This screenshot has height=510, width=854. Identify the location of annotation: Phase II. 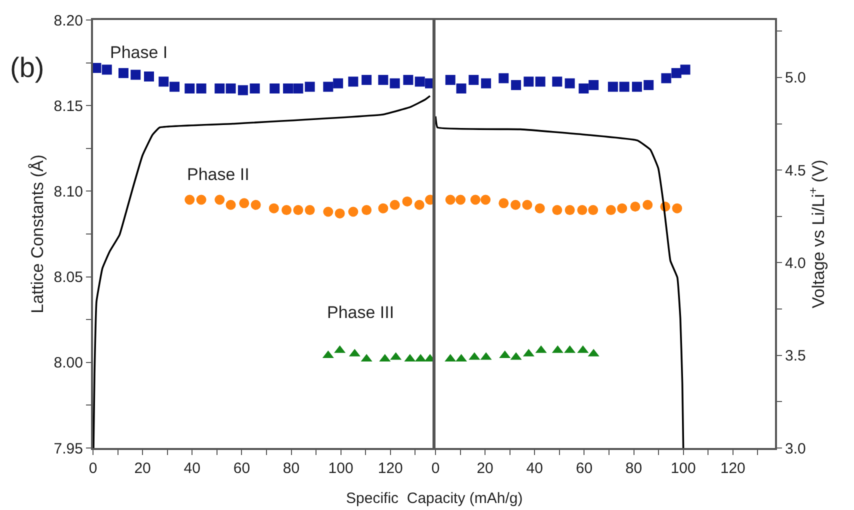
(218, 174).